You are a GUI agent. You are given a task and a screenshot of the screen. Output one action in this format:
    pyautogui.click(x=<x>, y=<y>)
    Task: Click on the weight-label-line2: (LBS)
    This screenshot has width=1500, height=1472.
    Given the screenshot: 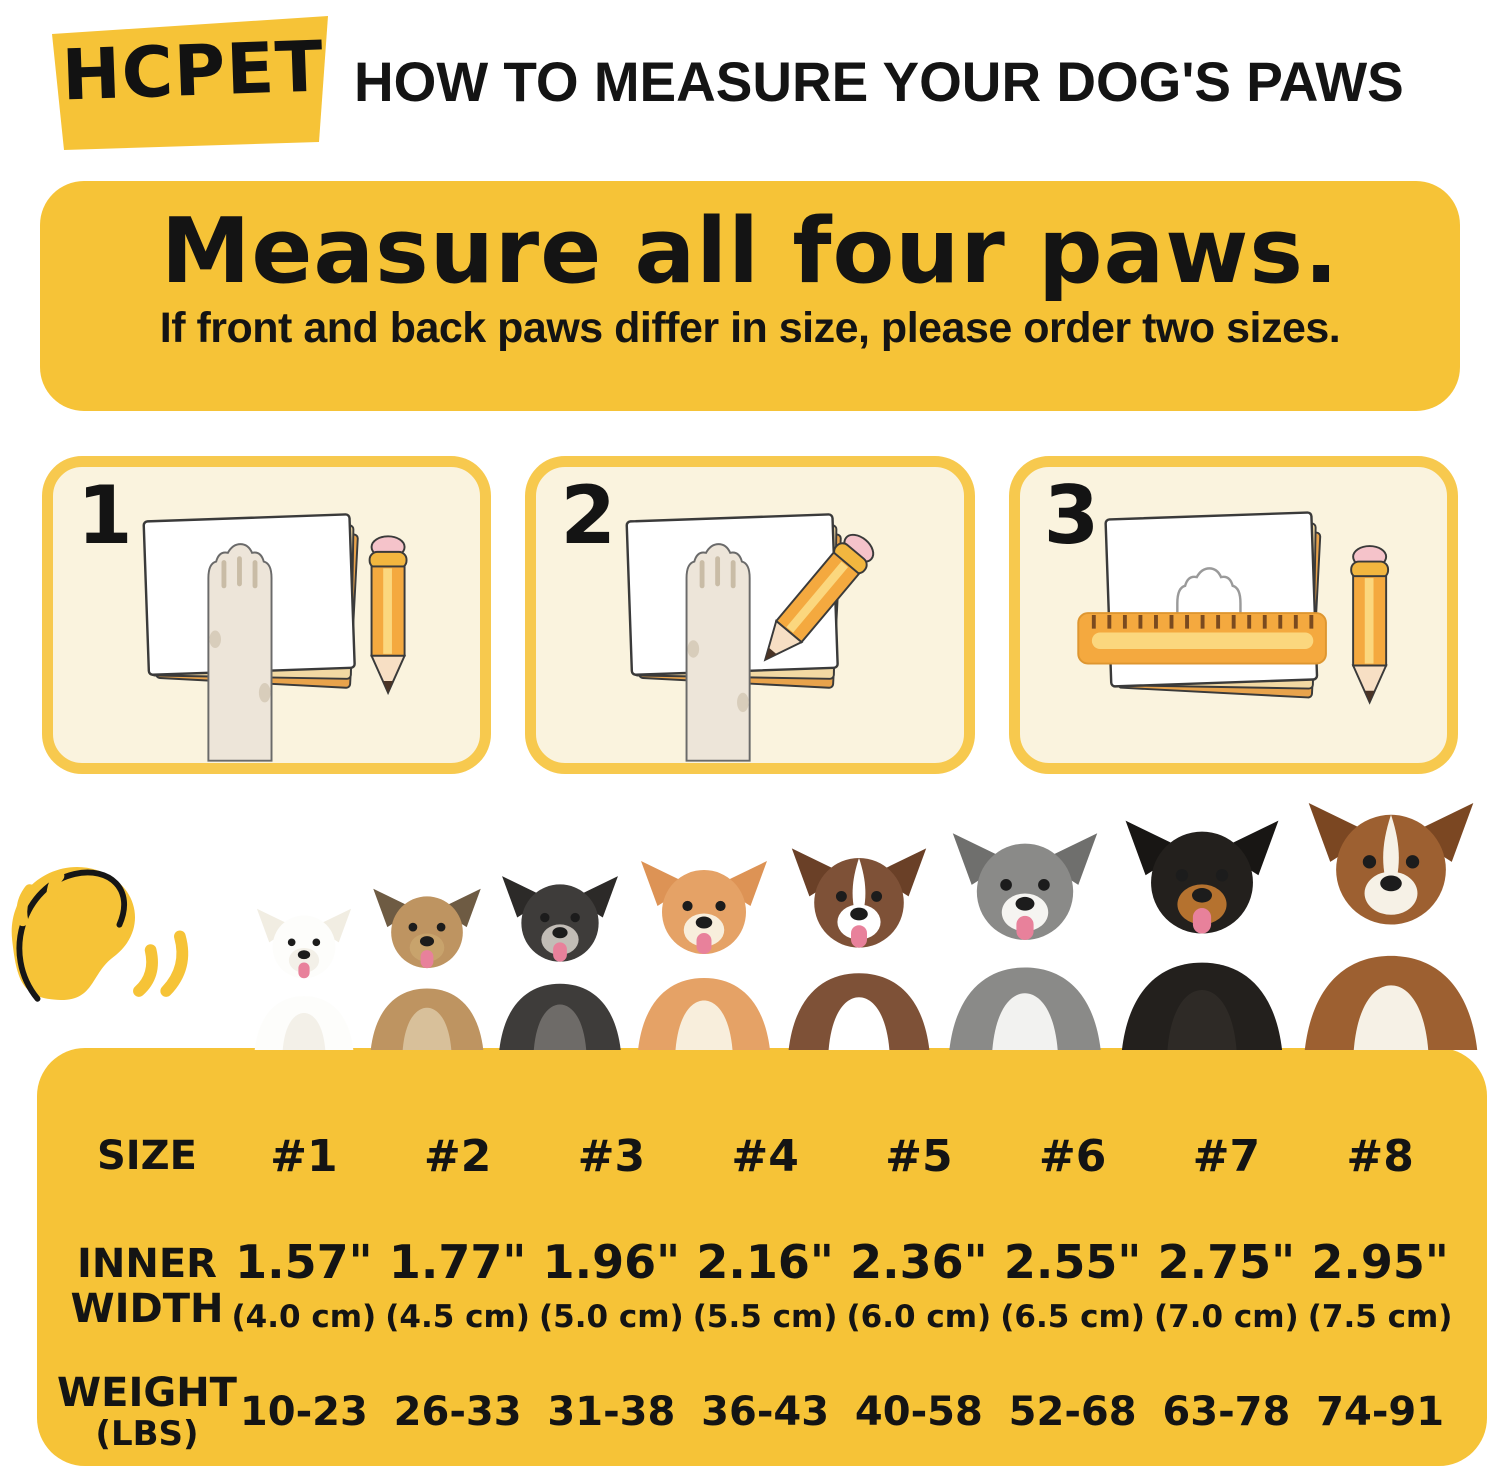 What is the action you would take?
    pyautogui.click(x=147, y=1434)
    